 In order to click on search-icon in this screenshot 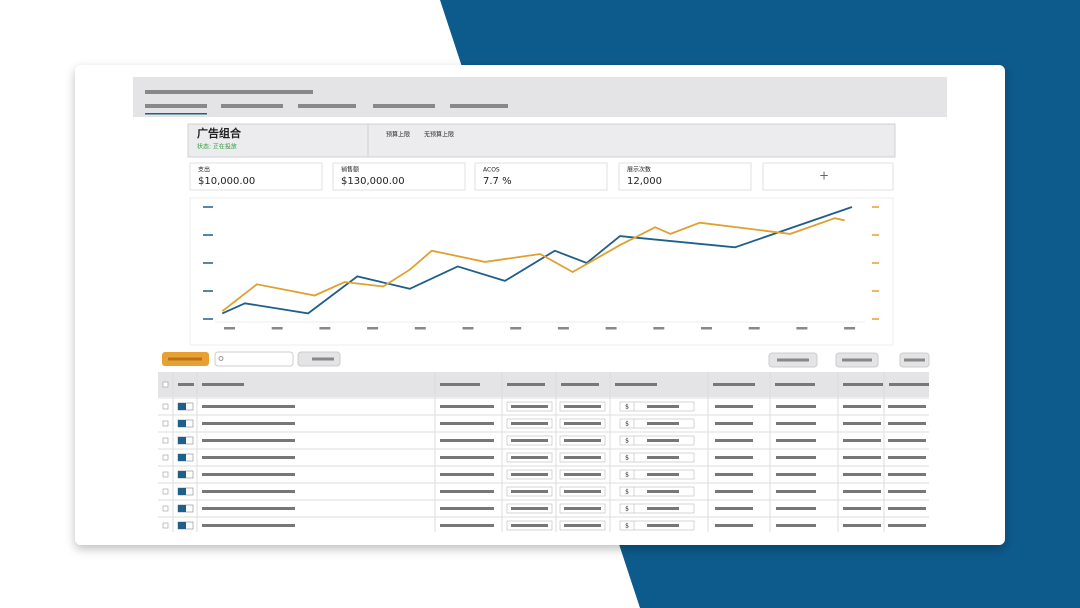, I will do `click(221, 358)`.